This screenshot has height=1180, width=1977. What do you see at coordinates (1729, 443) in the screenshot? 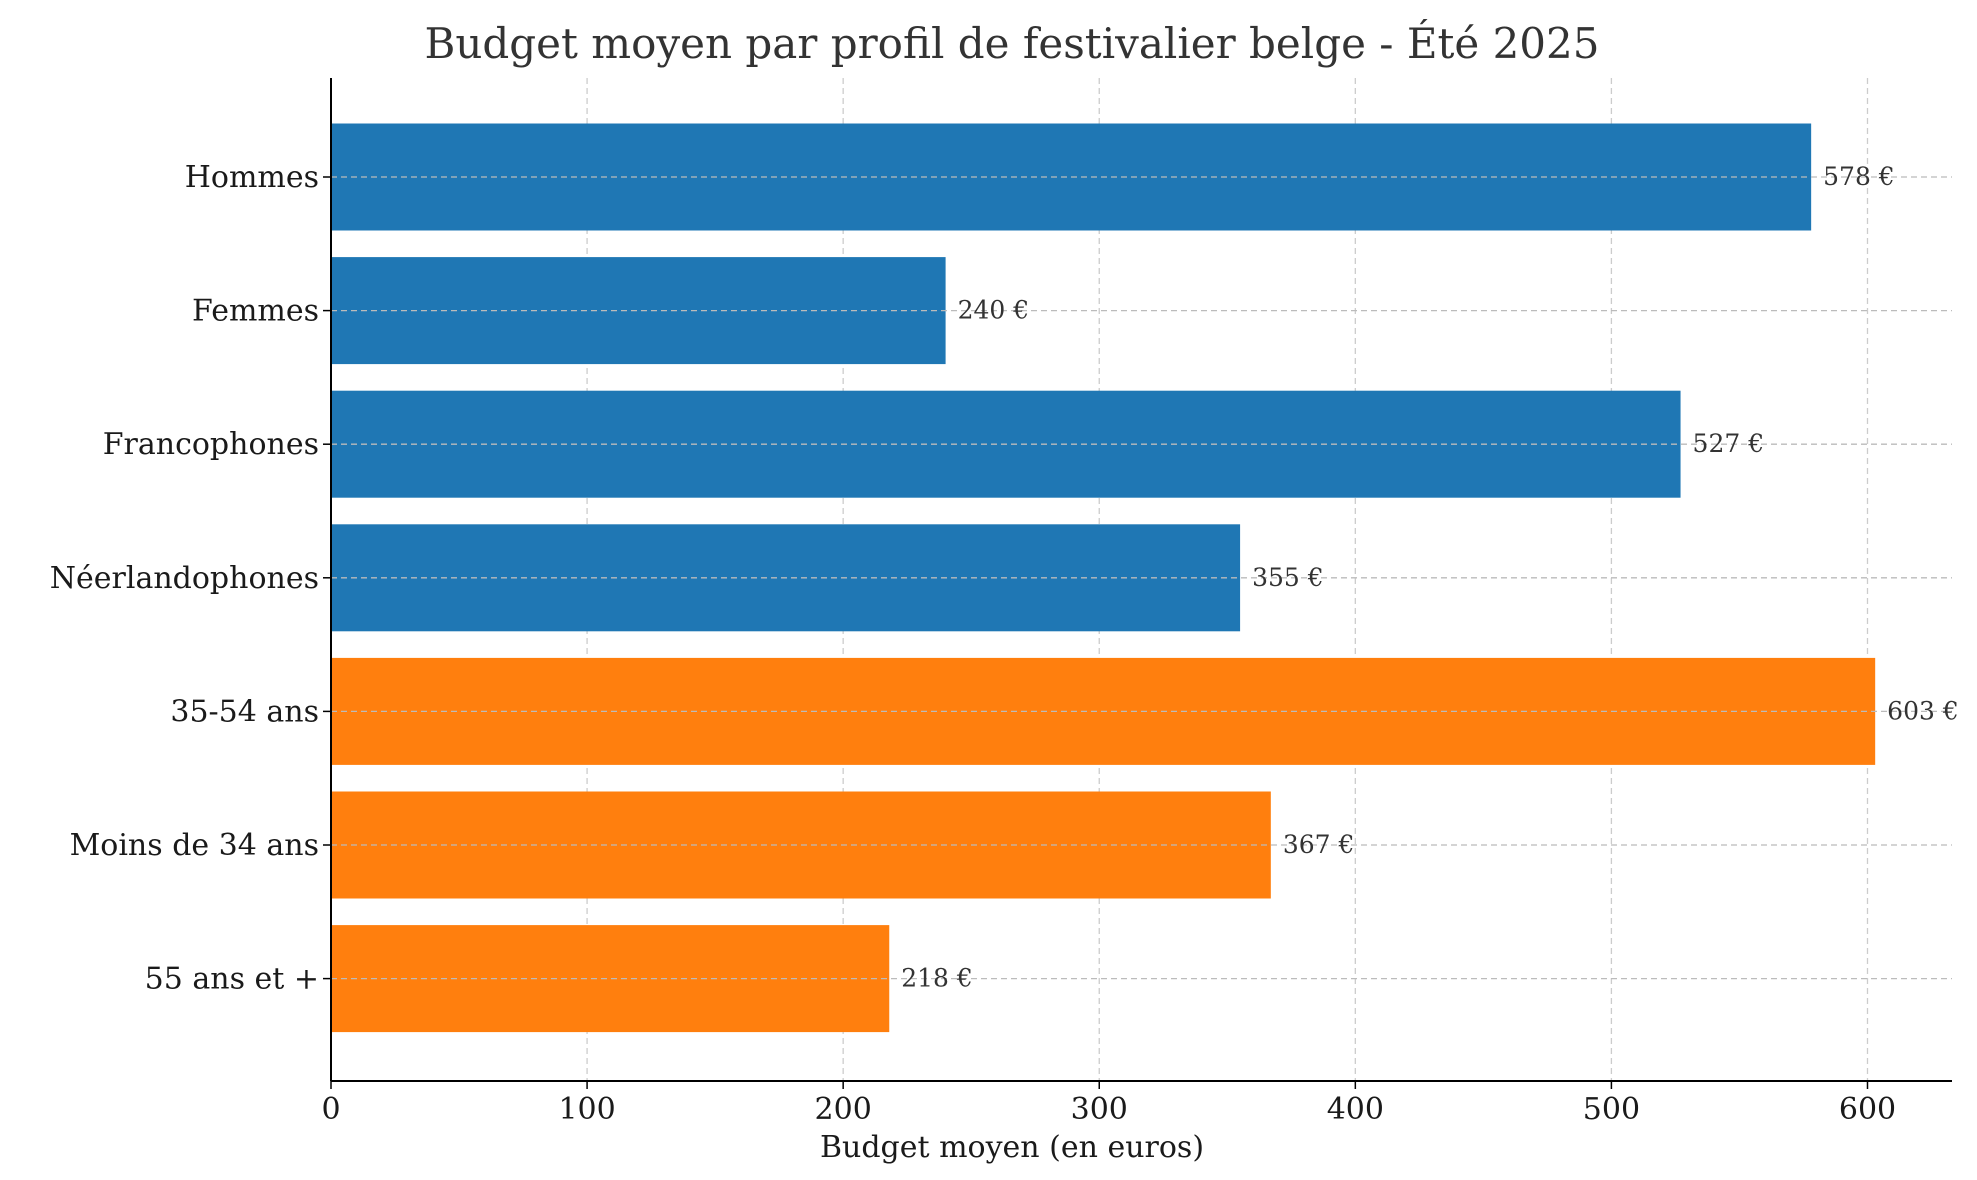
I see `data-label: 527 €` at bounding box center [1729, 443].